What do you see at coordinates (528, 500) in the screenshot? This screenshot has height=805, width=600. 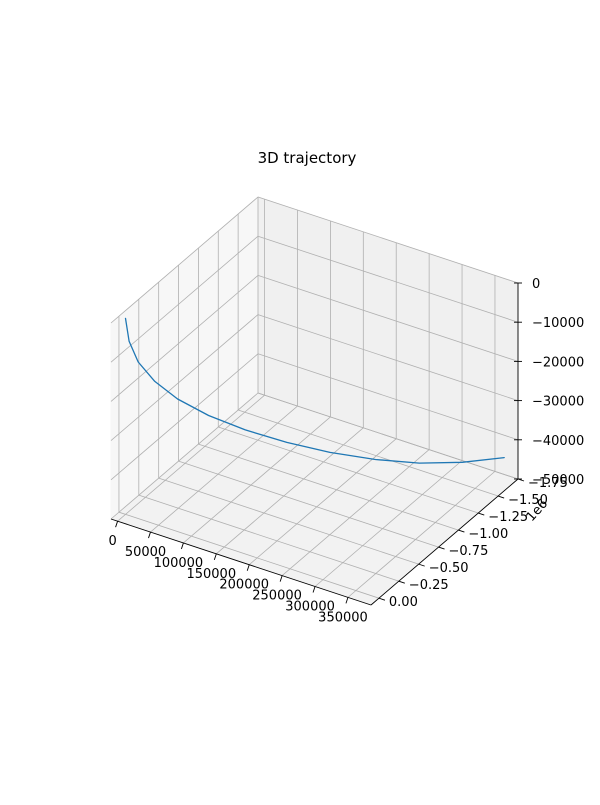 I see `y-tick-label: −1.50` at bounding box center [528, 500].